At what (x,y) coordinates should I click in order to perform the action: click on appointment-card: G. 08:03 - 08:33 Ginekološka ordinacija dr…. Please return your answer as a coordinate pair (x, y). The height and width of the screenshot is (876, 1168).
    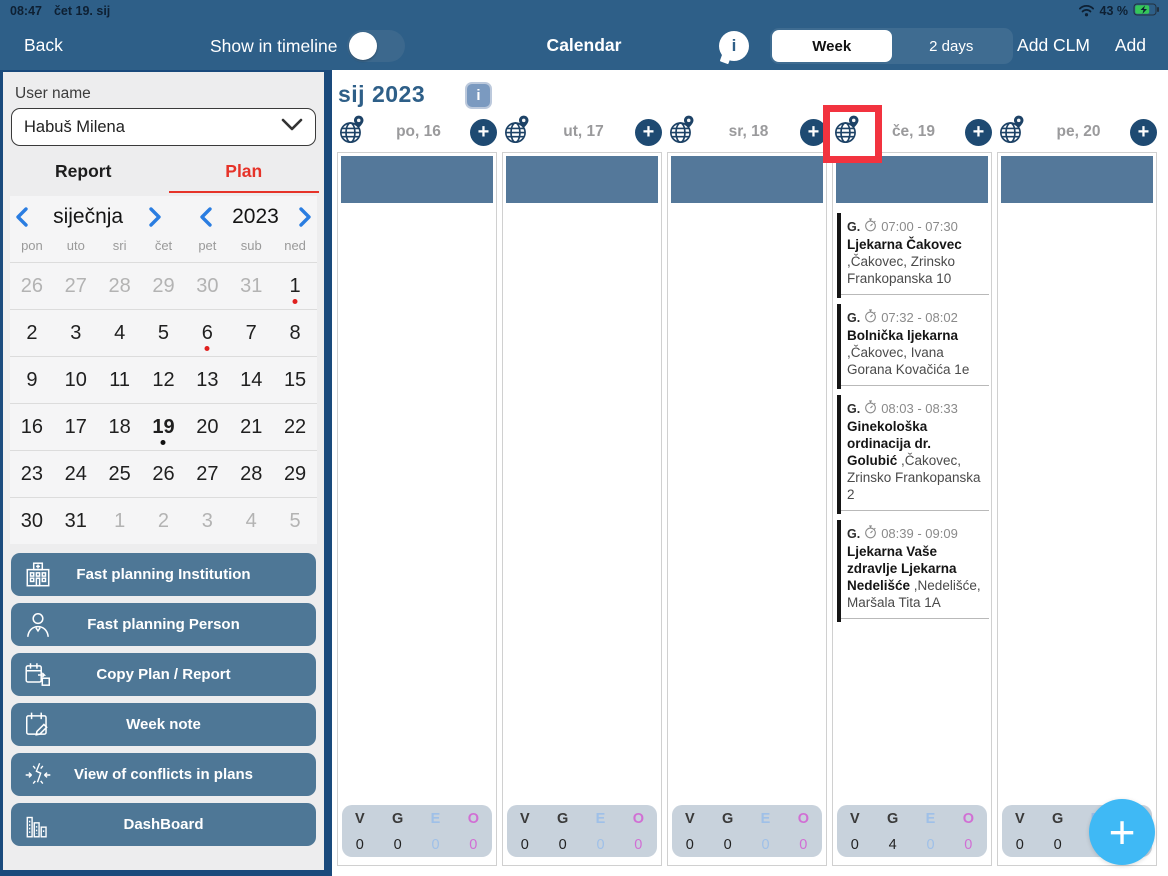
    Looking at the image, I should click on (913, 454).